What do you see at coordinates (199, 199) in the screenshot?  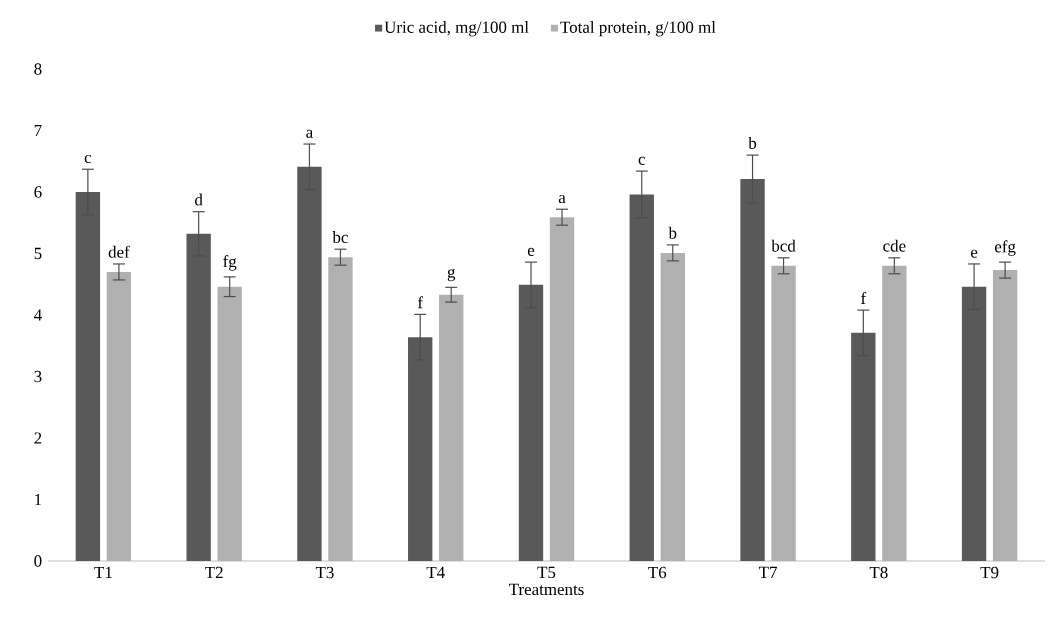 I see `data-label: d` at bounding box center [199, 199].